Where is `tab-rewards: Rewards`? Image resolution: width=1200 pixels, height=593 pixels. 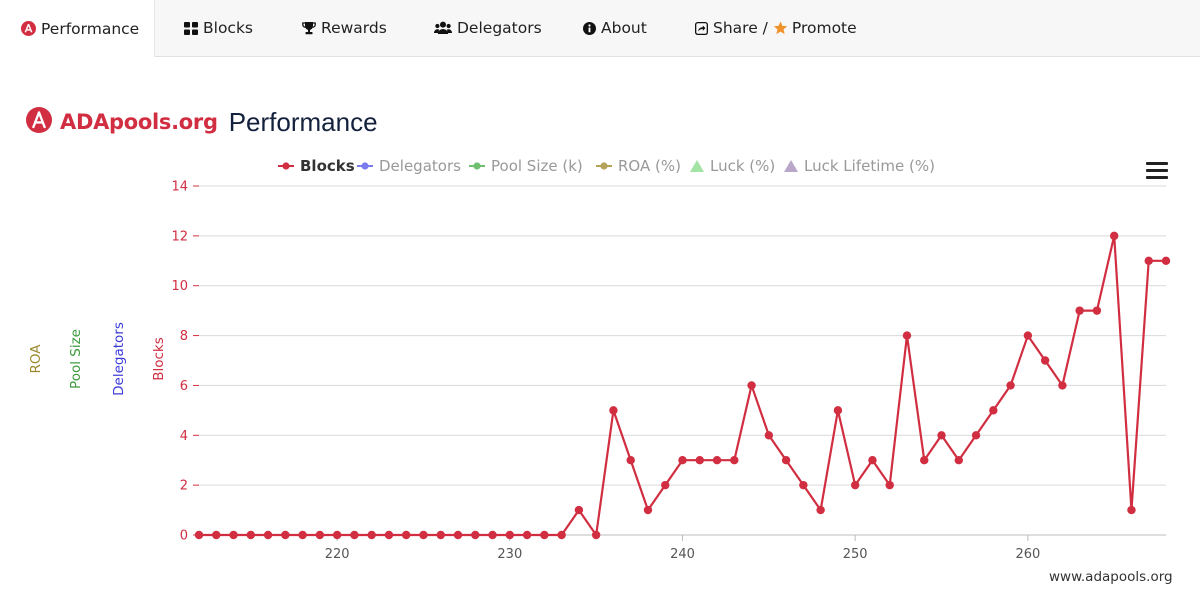
tab-rewards: Rewards is located at coordinates (344, 28).